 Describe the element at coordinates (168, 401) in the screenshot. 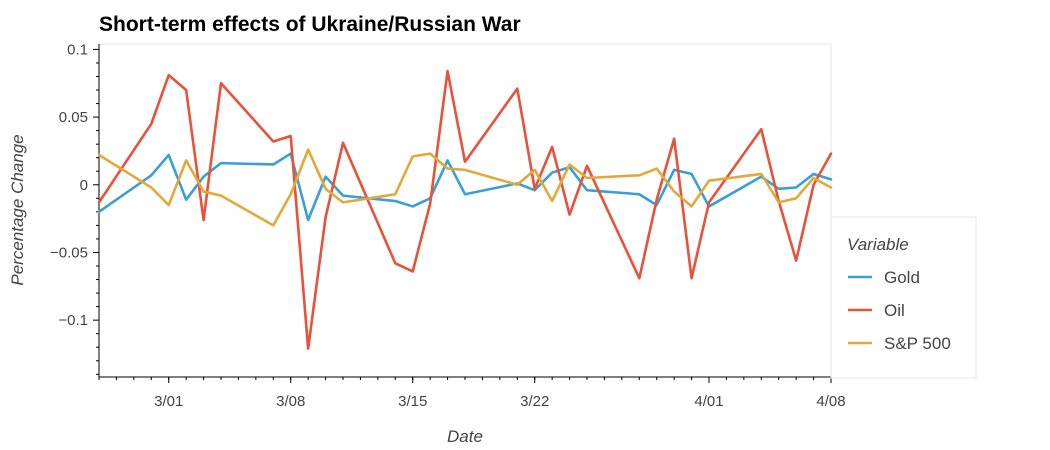

I see `x-tick-label: 3/01` at that location.